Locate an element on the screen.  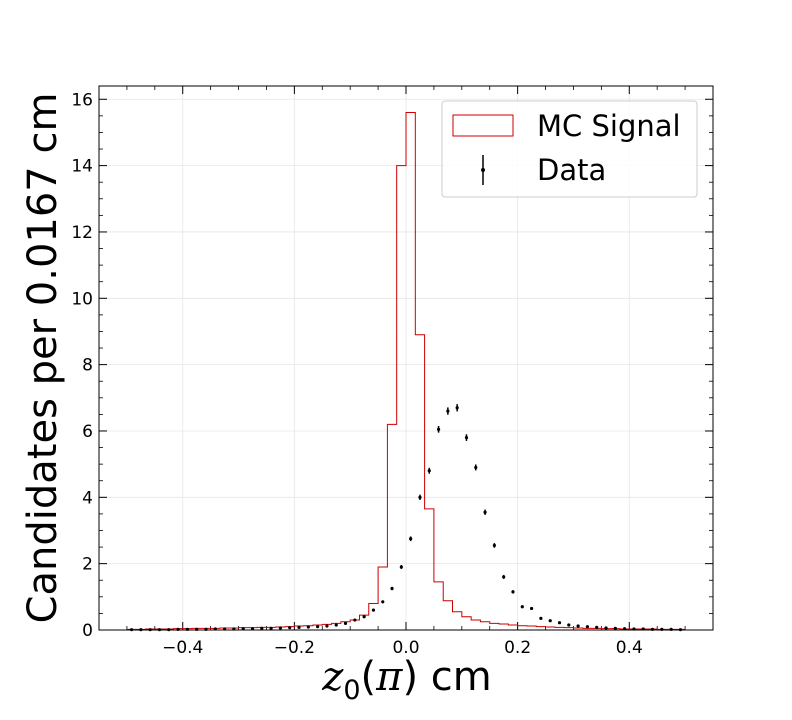
x-axis-label-var: z is located at coordinates (332, 677).